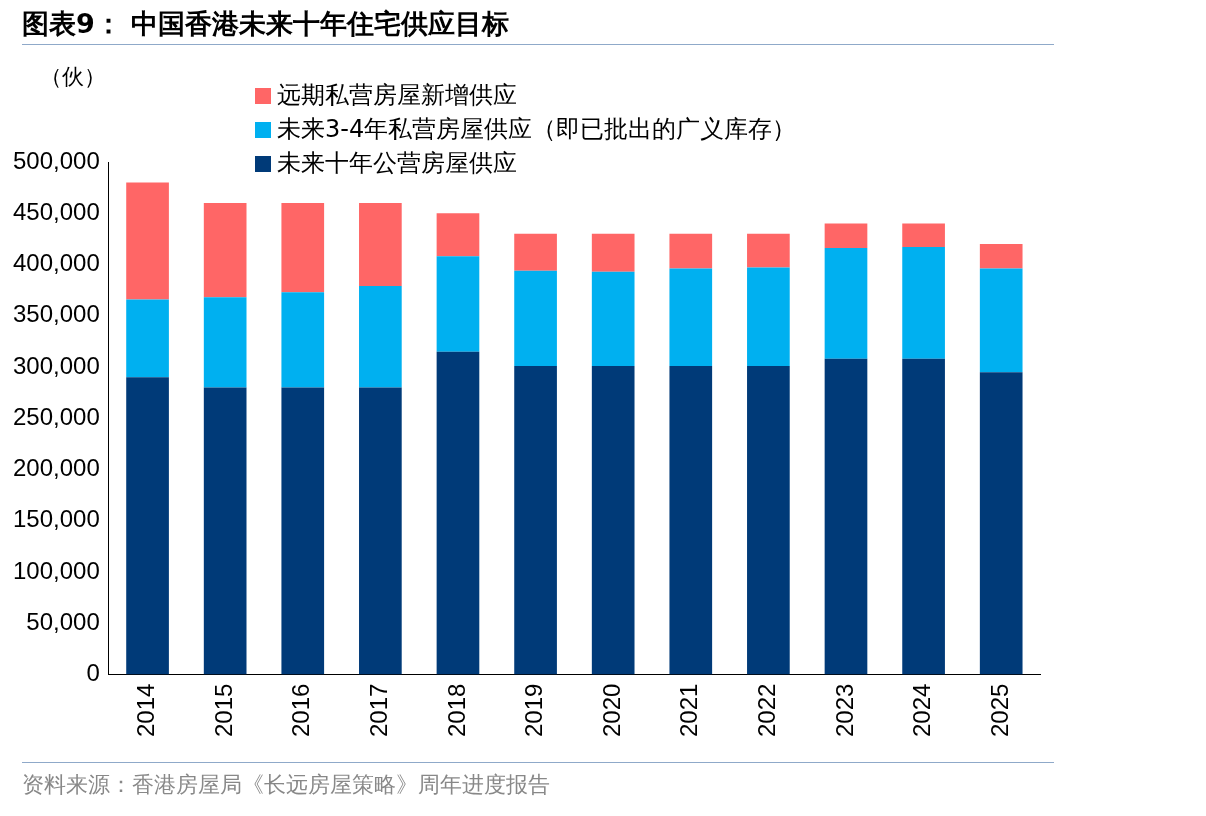 The height and width of the screenshot is (816, 1206). Describe the element at coordinates (397, 95) in the screenshot. I see `legend-label: 远期私营房屋新增供应` at that location.